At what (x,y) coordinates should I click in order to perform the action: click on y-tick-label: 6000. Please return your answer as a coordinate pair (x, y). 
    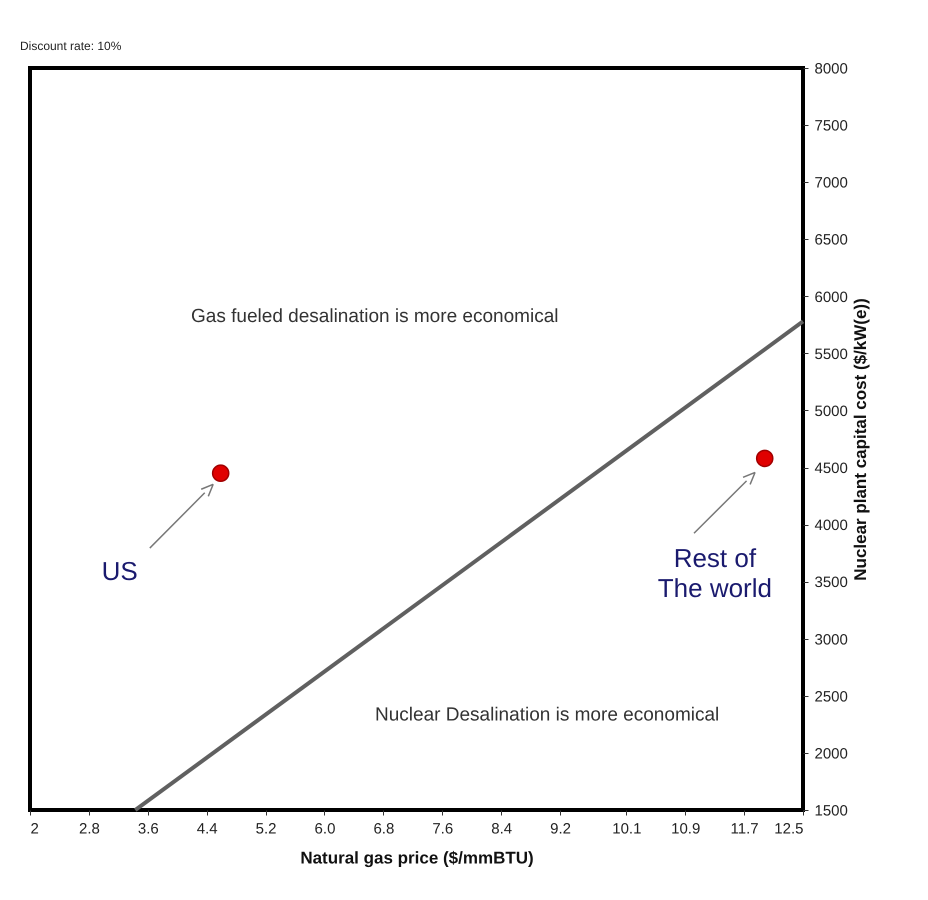
    Looking at the image, I should click on (831, 297).